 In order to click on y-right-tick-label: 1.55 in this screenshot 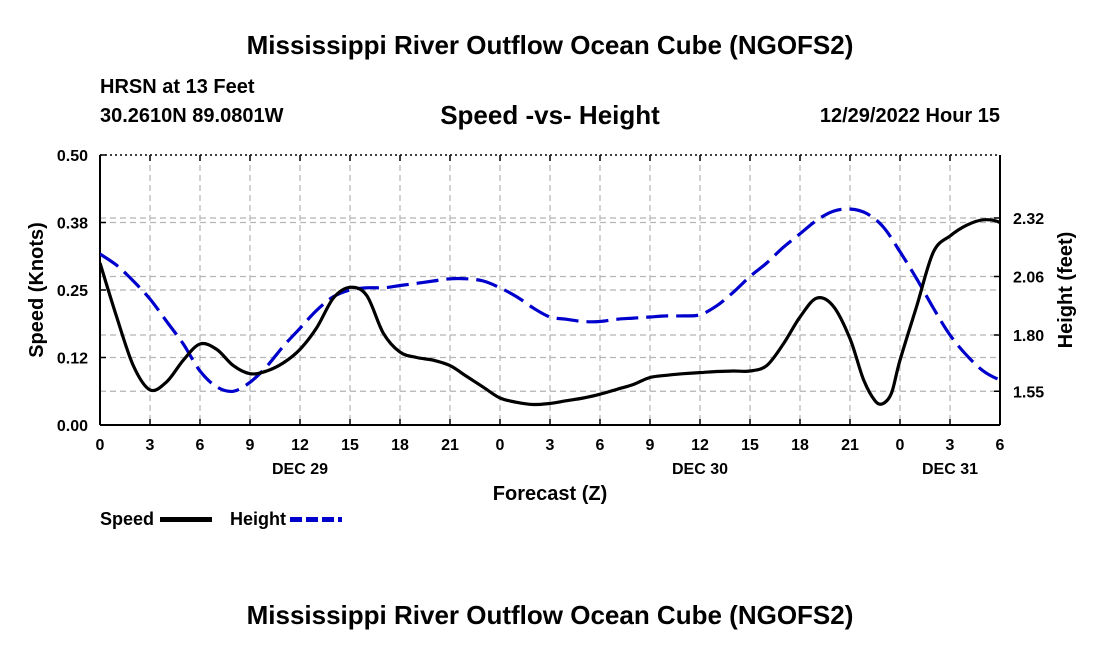, I will do `click(1028, 392)`.